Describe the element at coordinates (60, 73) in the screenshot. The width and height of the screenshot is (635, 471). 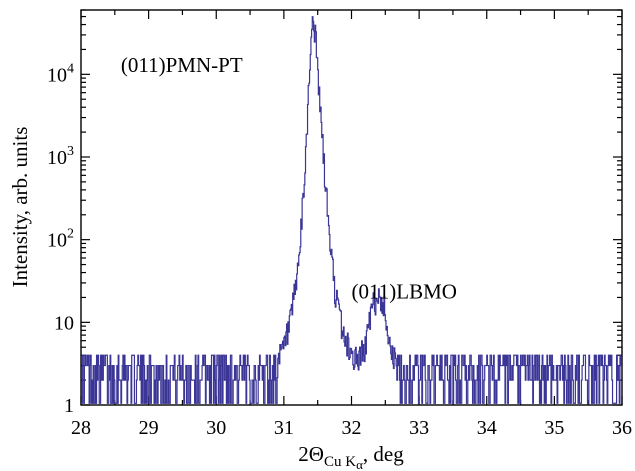
I see `y-tick-label: 10⁴` at that location.